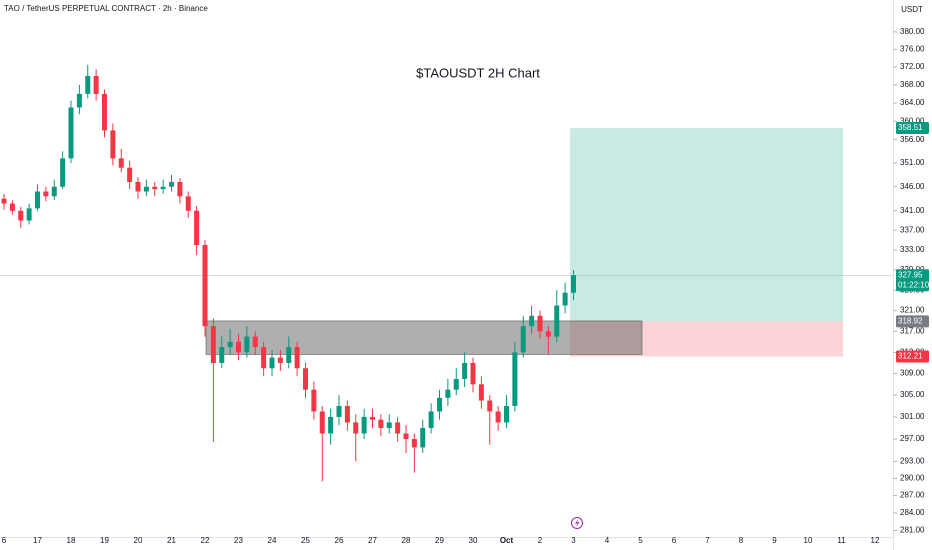 The width and height of the screenshot is (932, 550). Describe the element at coordinates (640, 540) in the screenshot. I see `x-tick-label: 5` at that location.